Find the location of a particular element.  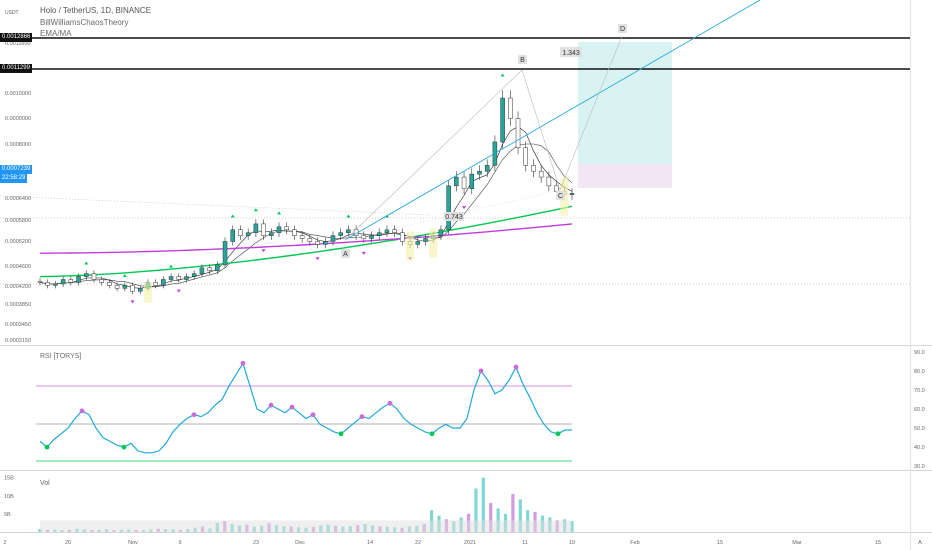

time-axis-label: Feb is located at coordinates (634, 543).